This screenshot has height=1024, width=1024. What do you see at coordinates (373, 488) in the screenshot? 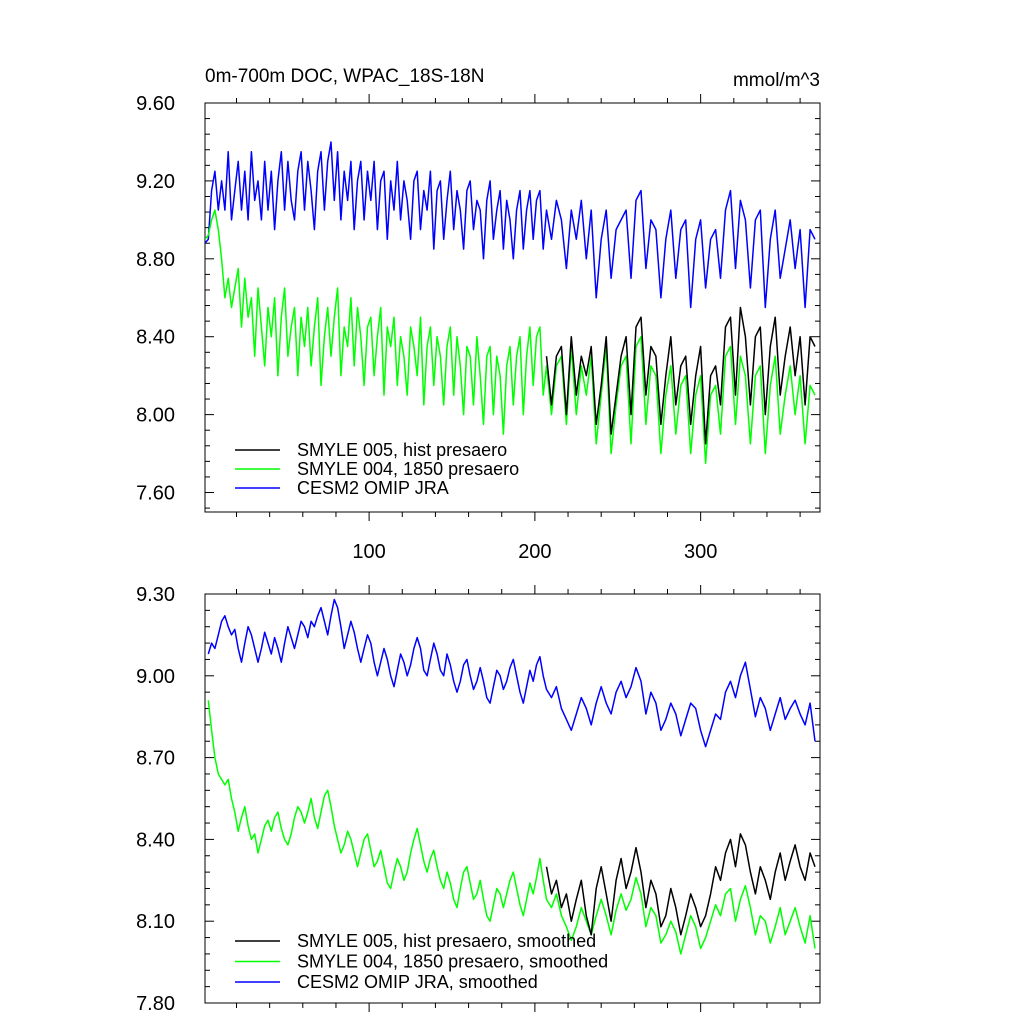
I see `legend-label: CESM2 OMIP JRA` at bounding box center [373, 488].